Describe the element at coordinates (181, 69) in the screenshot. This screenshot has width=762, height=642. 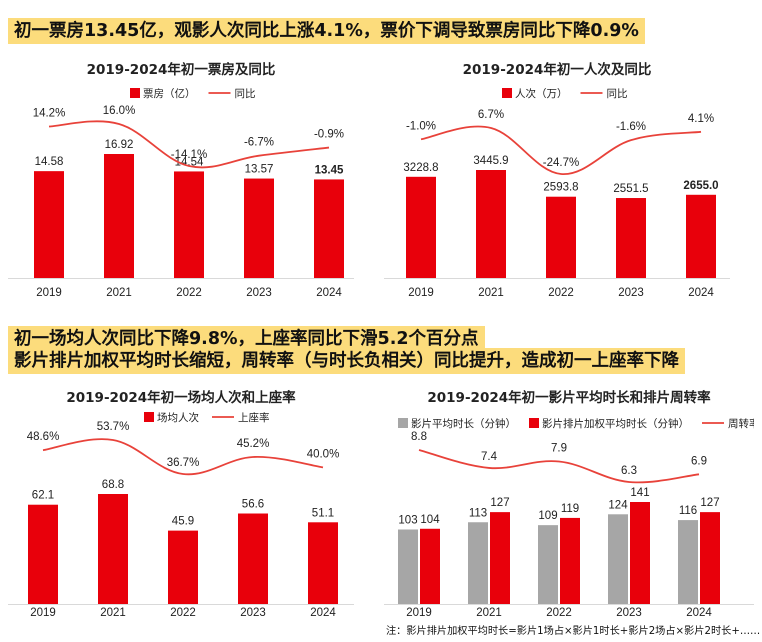
I see `chart-title: 2019-2024年初一票房及同比` at that location.